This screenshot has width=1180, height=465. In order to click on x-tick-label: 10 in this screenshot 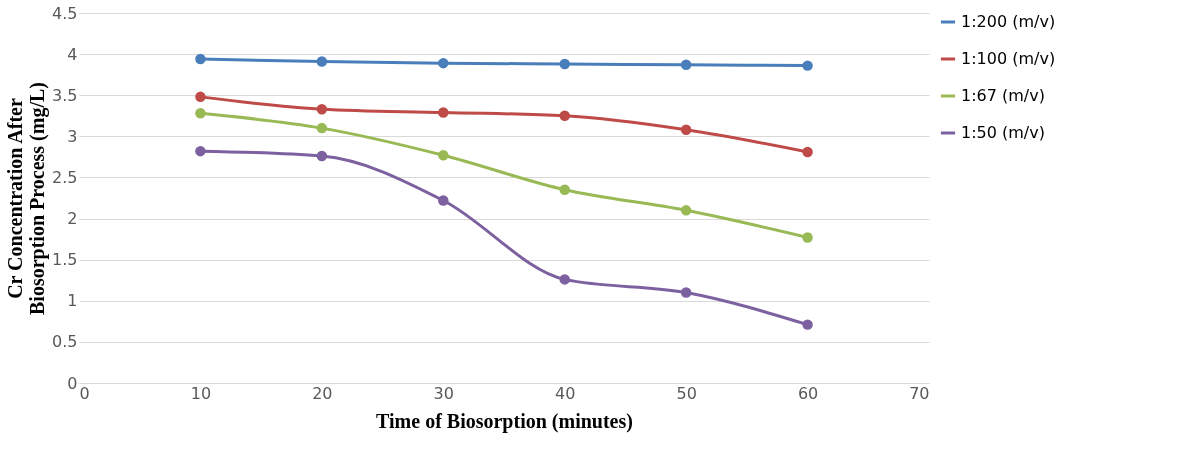, I will do `click(201, 393)`.